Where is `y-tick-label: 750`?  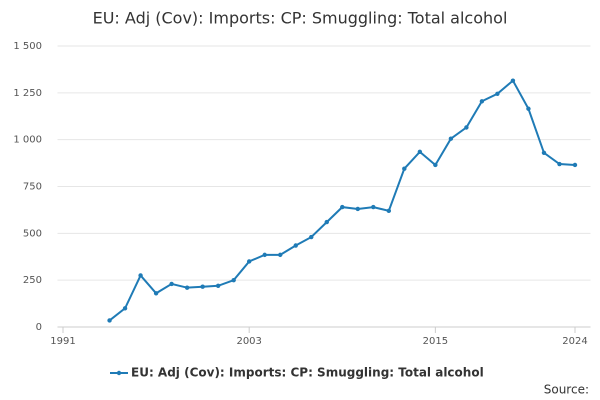
y-tick-label: 750 is located at coordinates (32, 187).